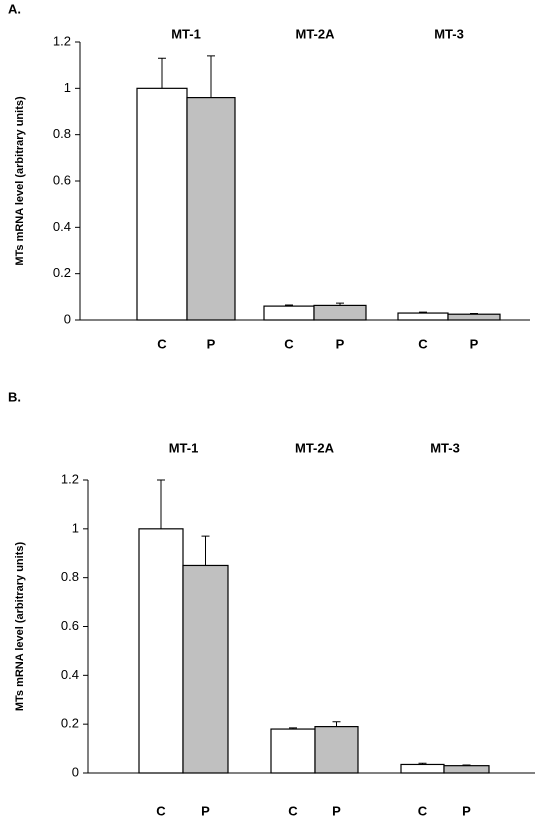 This screenshot has height=829, width=550. I want to click on panel-label: A., so click(14, 8).